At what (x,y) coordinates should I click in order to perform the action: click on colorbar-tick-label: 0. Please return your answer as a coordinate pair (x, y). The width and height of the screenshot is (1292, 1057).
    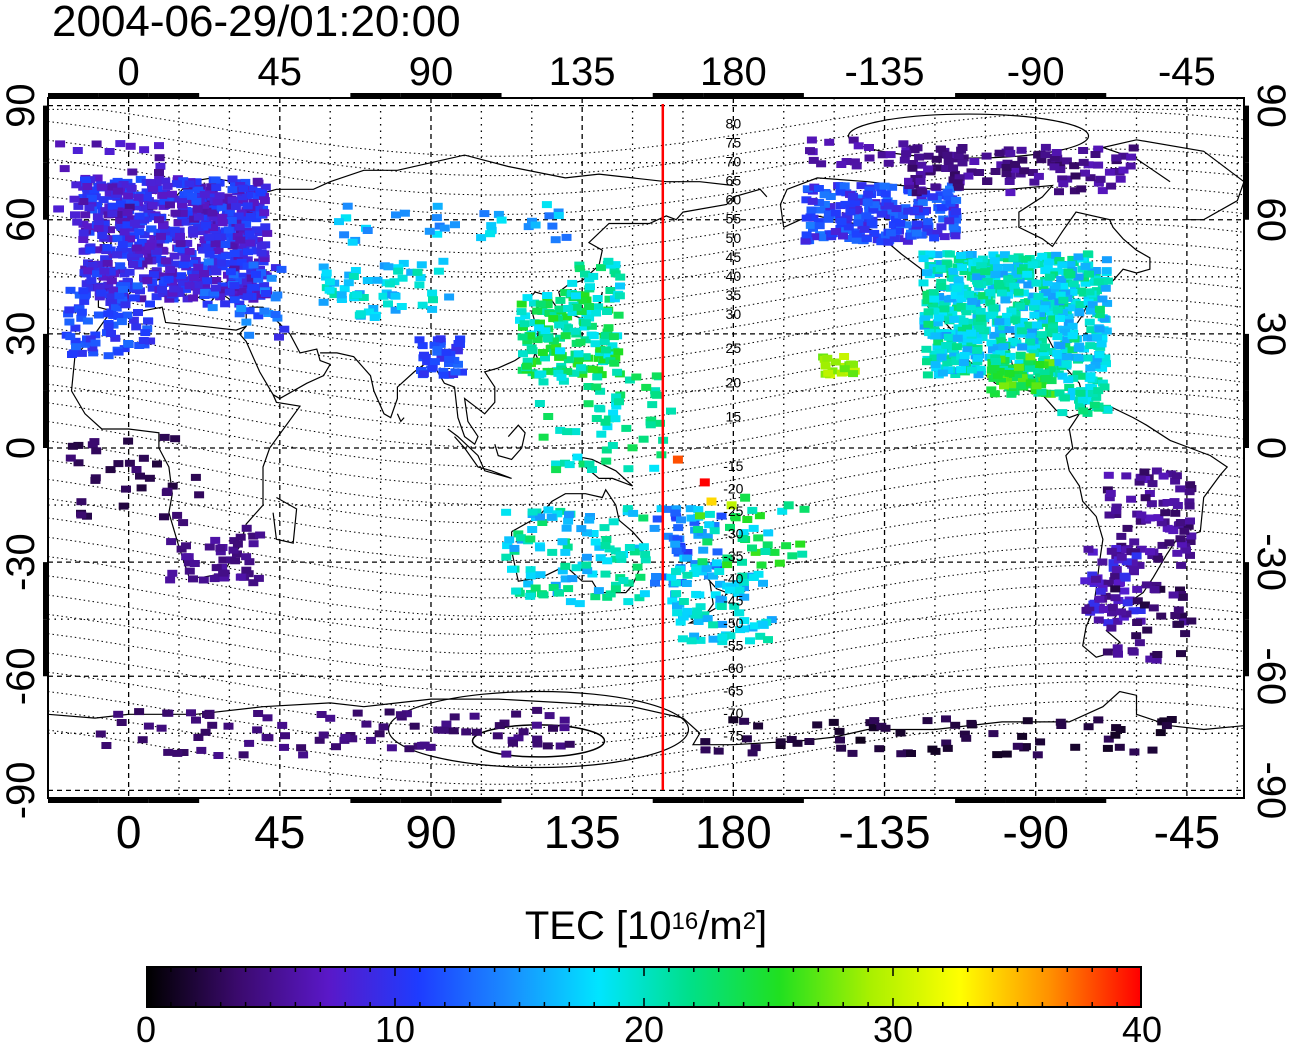
    Looking at the image, I should click on (146, 1029).